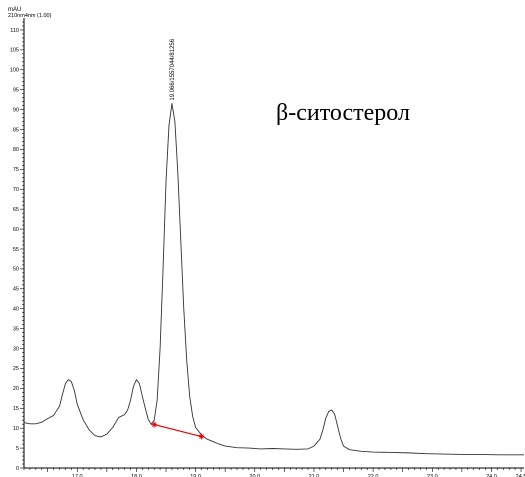 The height and width of the screenshot is (477, 525). What do you see at coordinates (30, 16) in the screenshot?
I see `detector-channel-label: 210nm4nm (1.00)` at bounding box center [30, 16].